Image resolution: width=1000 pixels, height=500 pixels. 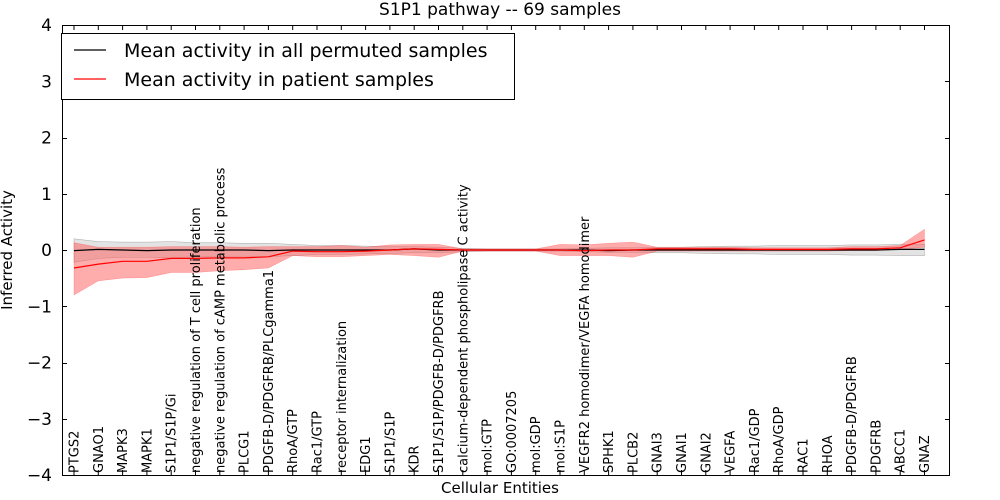 What do you see at coordinates (366, 454) in the screenshot?
I see `x-tick-label: EDG1` at bounding box center [366, 454].